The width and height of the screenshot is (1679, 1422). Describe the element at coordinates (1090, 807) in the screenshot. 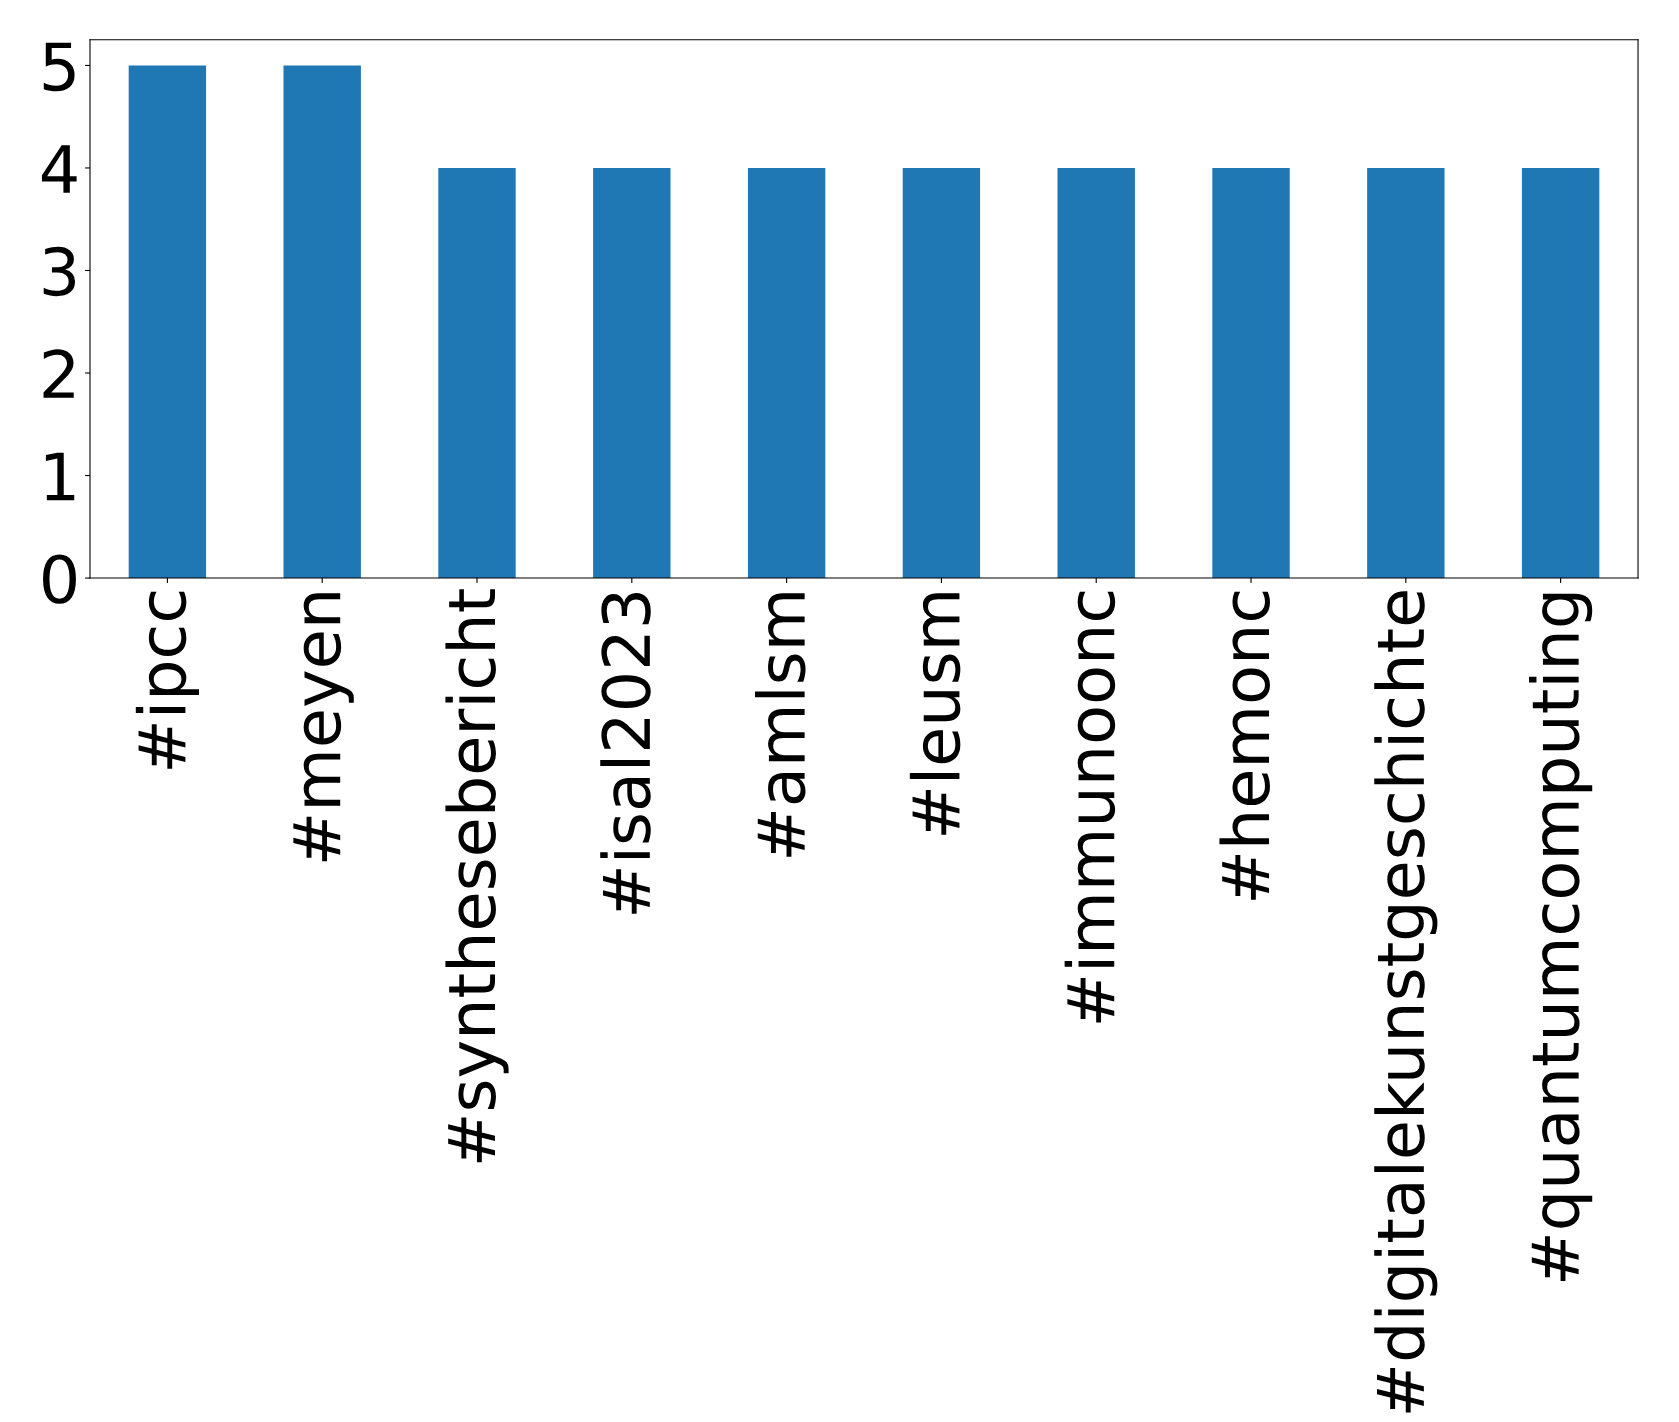

I see `x-tick-label: #immunoonc` at that location.